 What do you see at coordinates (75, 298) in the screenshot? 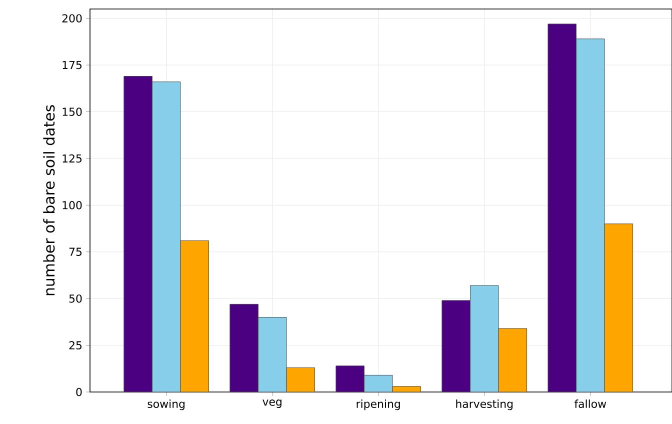
I see `y-tick-label: 50` at bounding box center [75, 298].